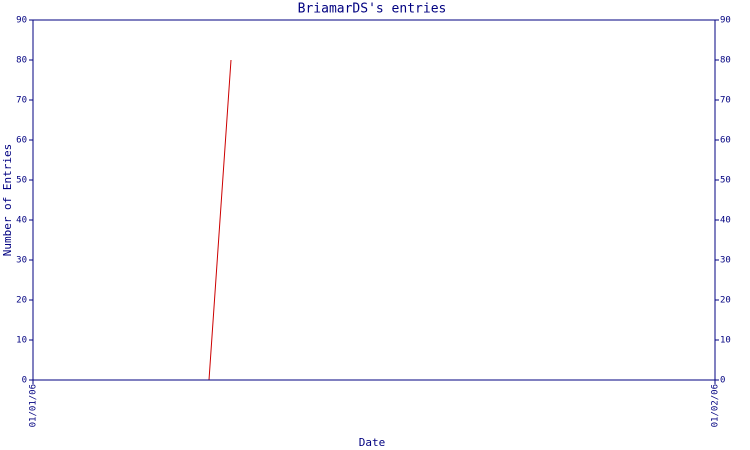 The width and height of the screenshot is (750, 450). Describe the element at coordinates (725, 341) in the screenshot. I see `y2-tick-label: 10` at that location.